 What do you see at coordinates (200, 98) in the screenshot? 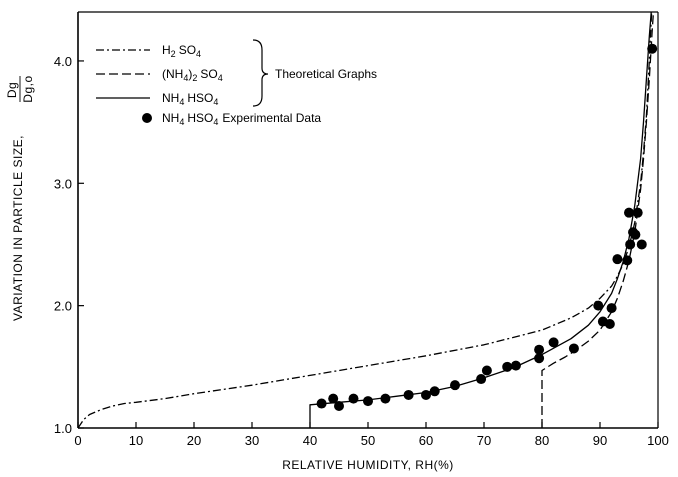
I see `legend-nh4hso4-tail: HSO` at bounding box center [200, 98].